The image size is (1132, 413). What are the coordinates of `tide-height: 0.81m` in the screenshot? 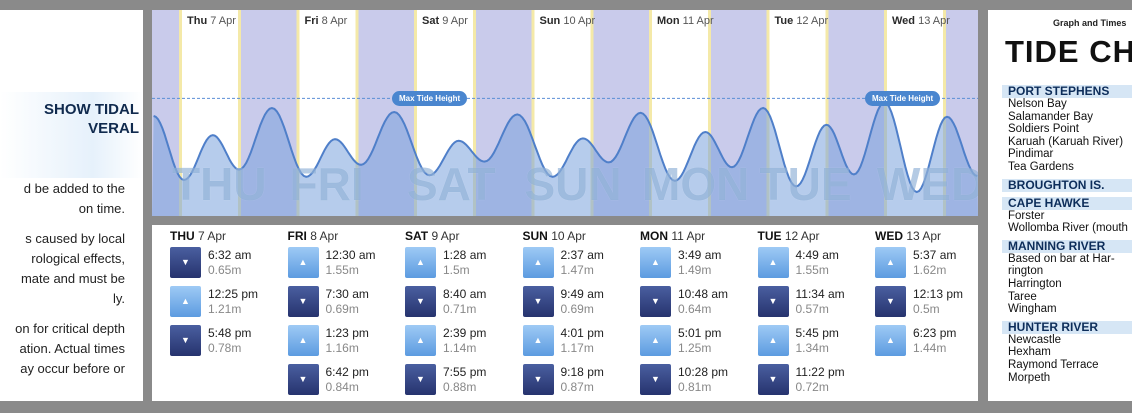 It's located at (695, 387).